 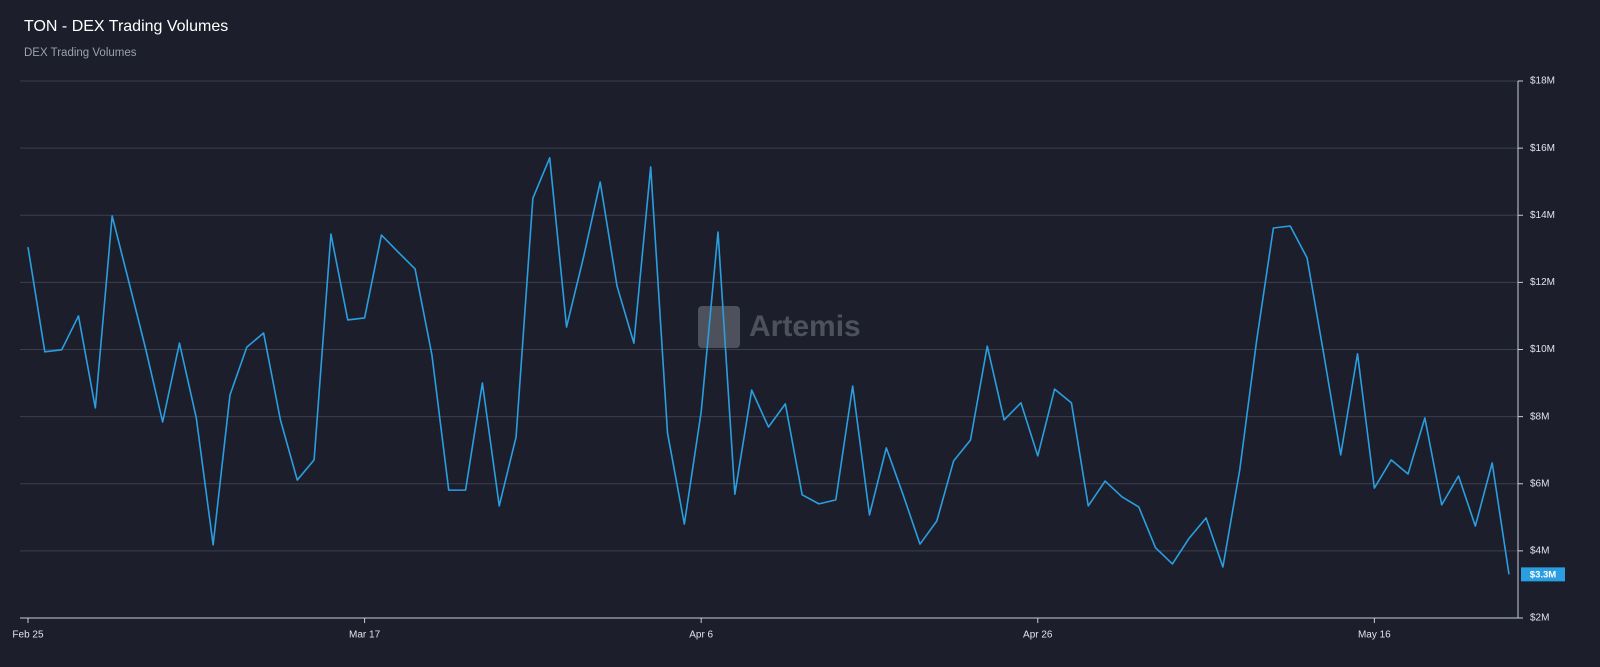 I want to click on y-tick-label: $14M, so click(x=1542, y=215).